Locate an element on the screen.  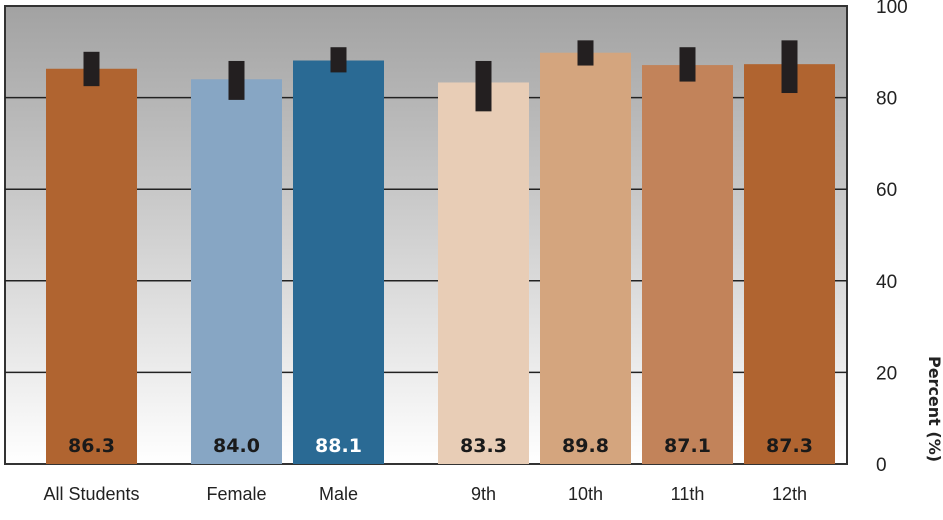
error-bars is located at coordinates (440, 76).